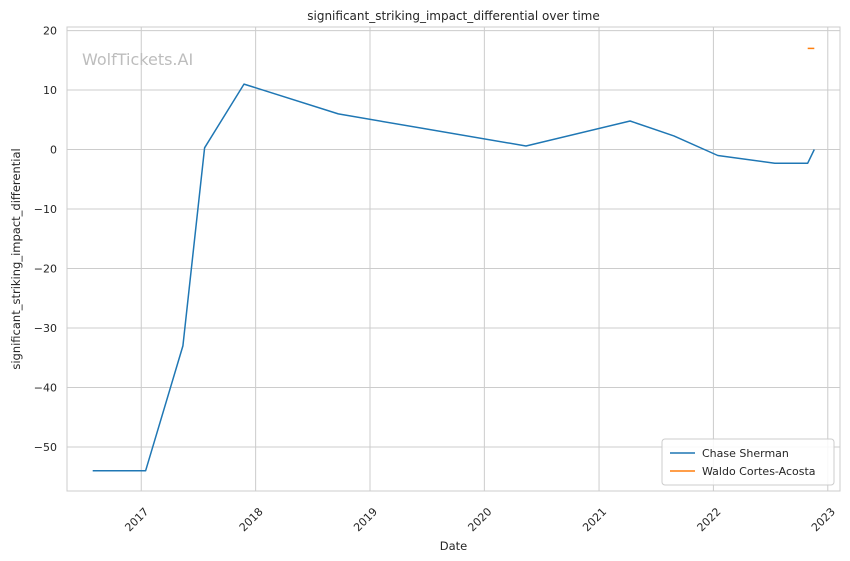  What do you see at coordinates (50, 90) in the screenshot?
I see `y-tick-label: 10` at bounding box center [50, 90].